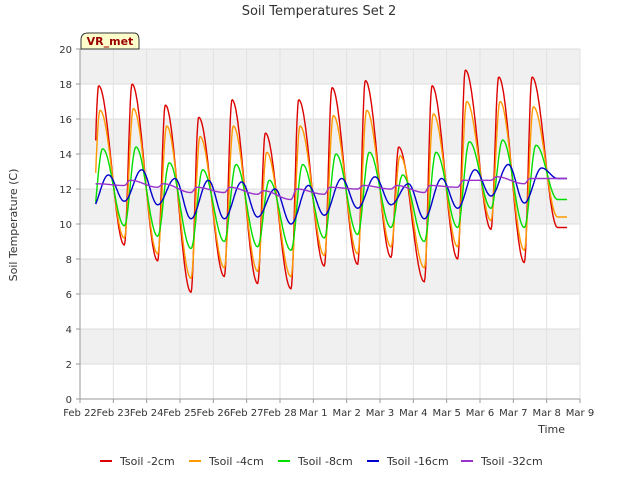 The image size is (640, 480). I want to click on y-tick-label: 8, so click(69, 260).